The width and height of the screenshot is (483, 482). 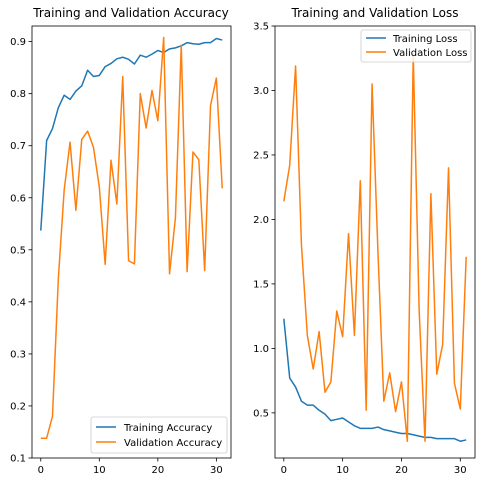 I want to click on accuracy-chart-title: Training and Validation Accuracy, so click(x=130, y=13).